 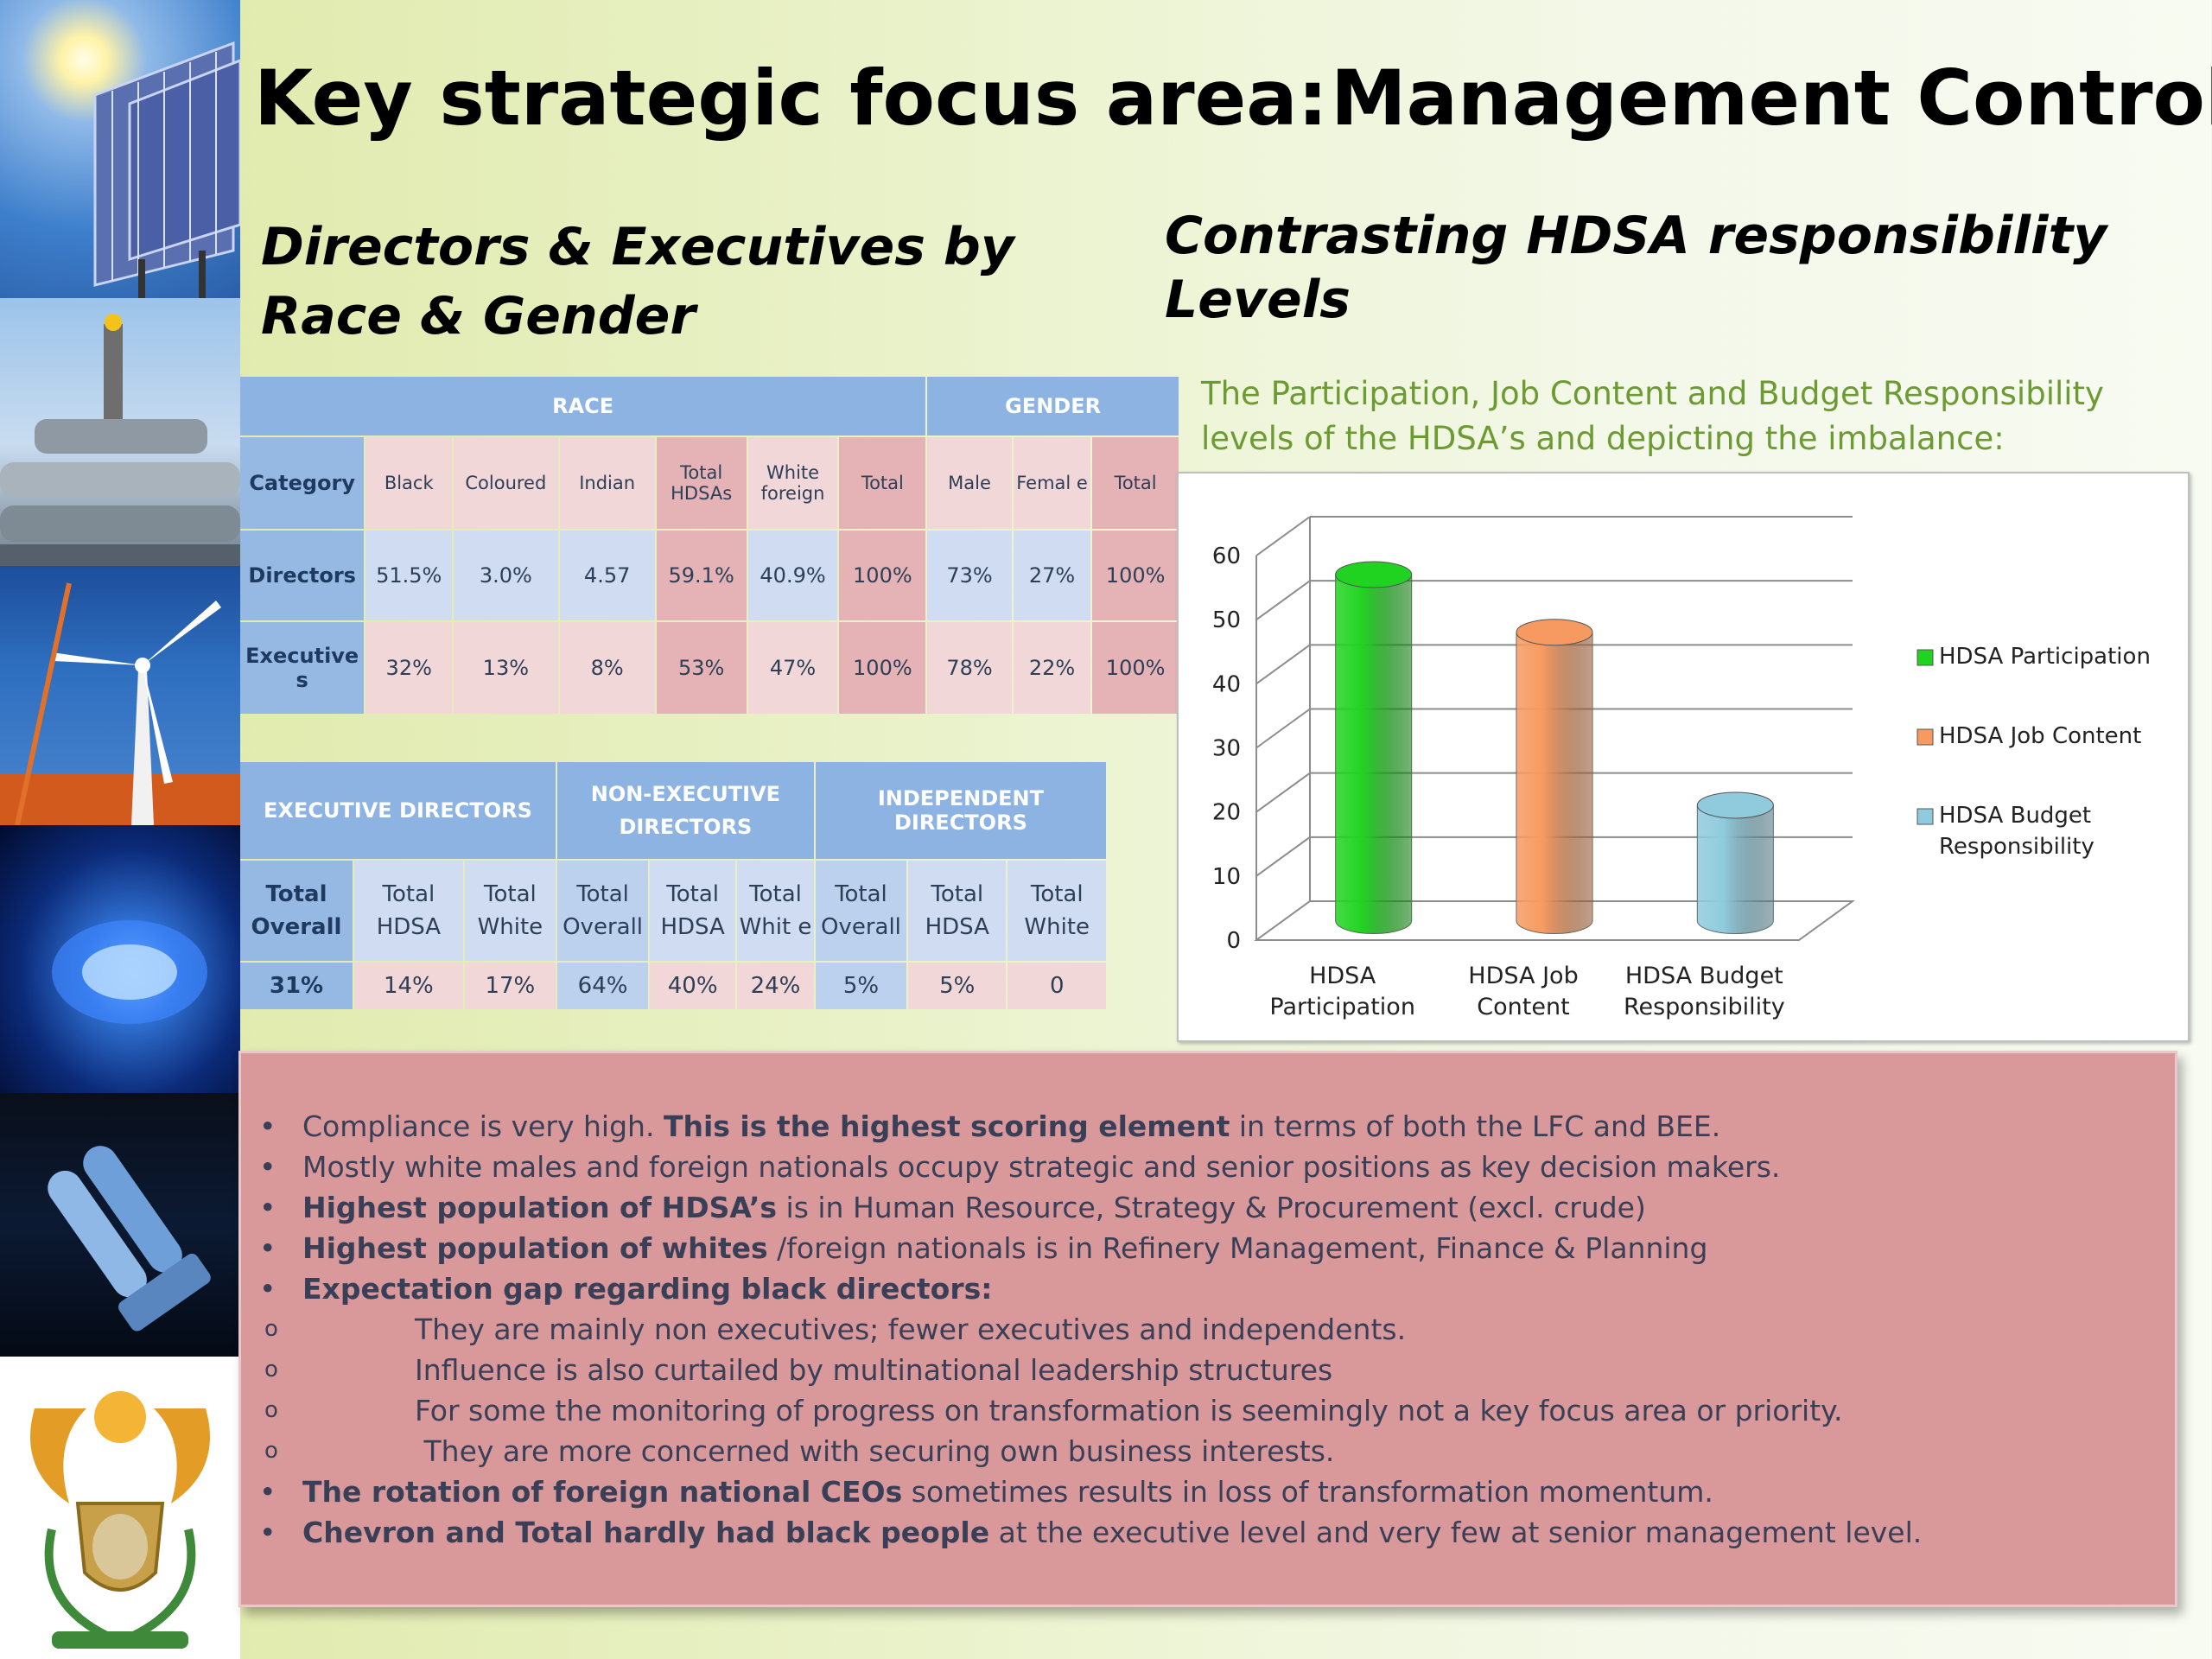 I want to click on table-cell: 40.9%, so click(x=792, y=575).